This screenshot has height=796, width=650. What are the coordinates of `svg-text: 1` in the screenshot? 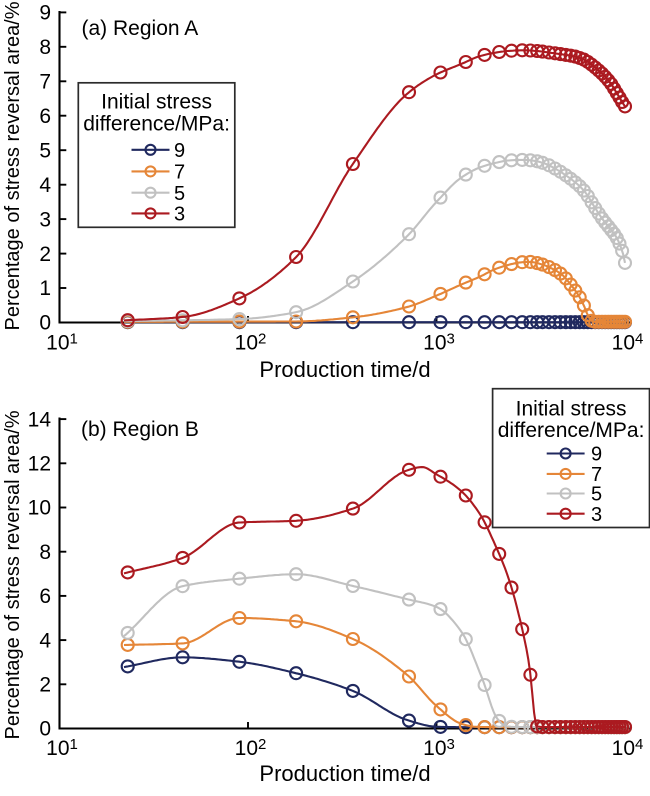 It's located at (45, 288).